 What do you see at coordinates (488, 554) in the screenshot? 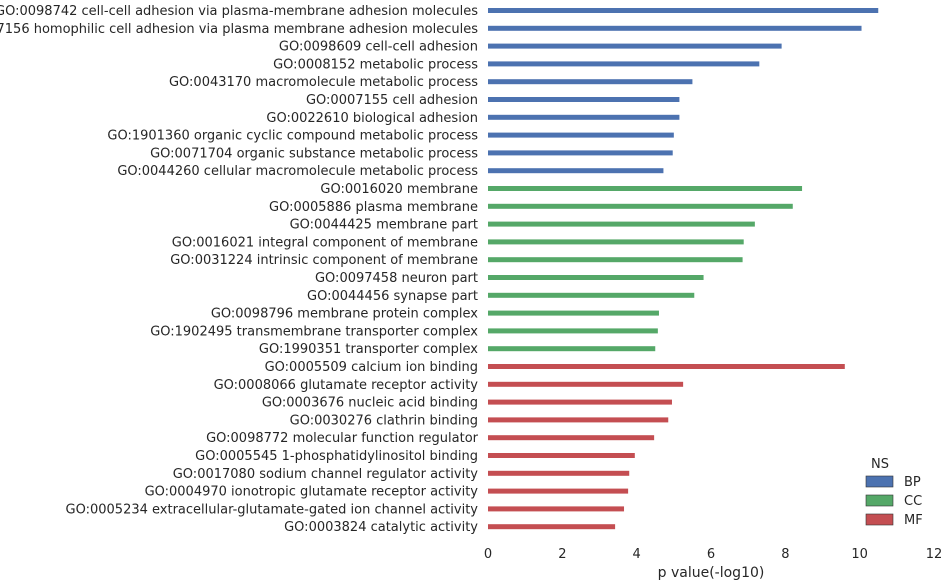
I see `x-tick-label: 0` at bounding box center [488, 554].